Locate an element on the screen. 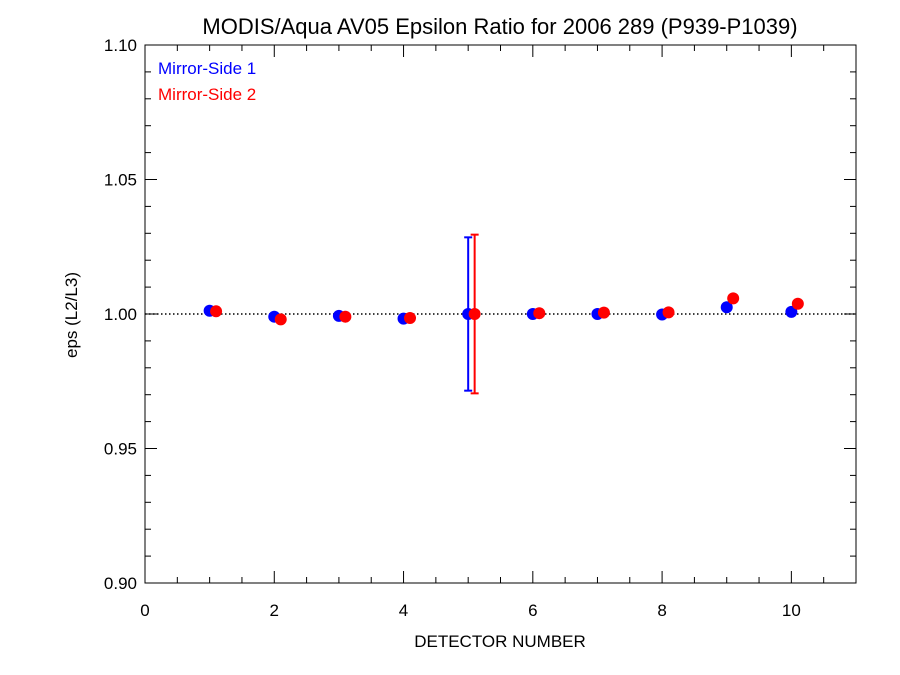 The height and width of the screenshot is (675, 900). y-tick-label: 1.00 is located at coordinates (120, 314).